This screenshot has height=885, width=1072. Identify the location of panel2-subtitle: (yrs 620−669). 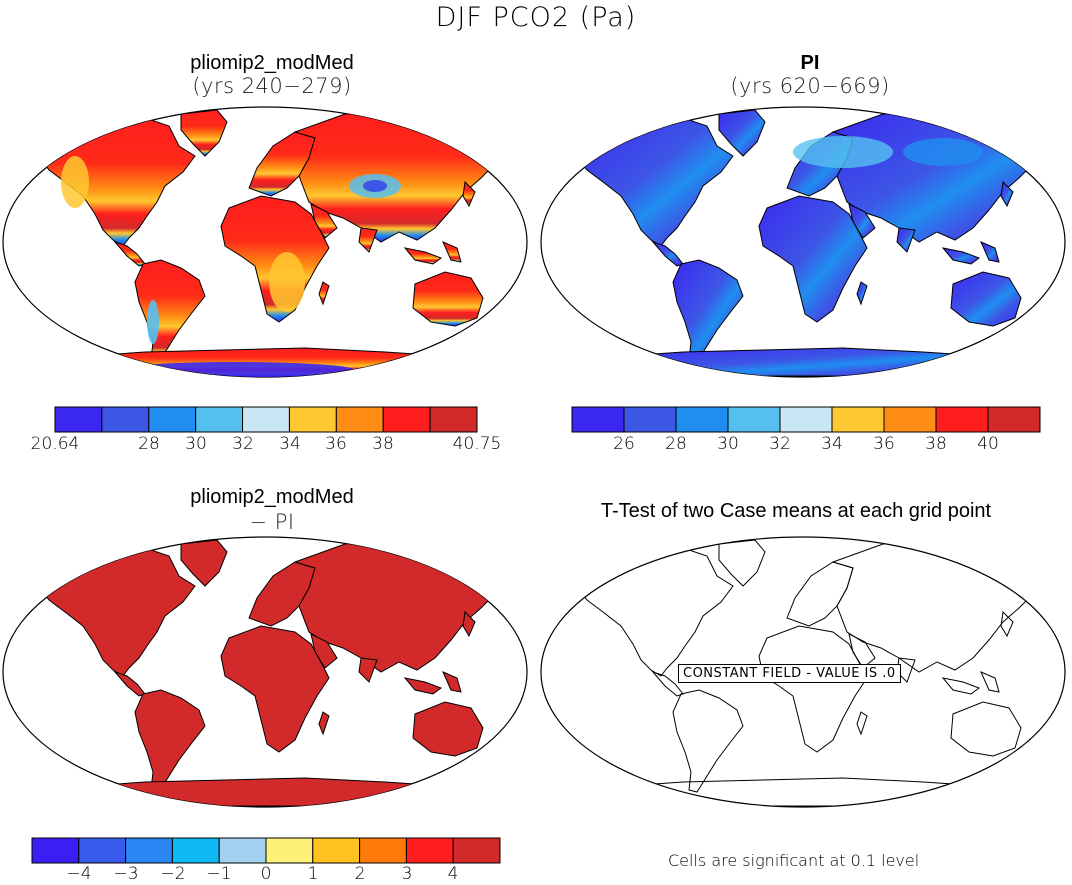
(810, 86).